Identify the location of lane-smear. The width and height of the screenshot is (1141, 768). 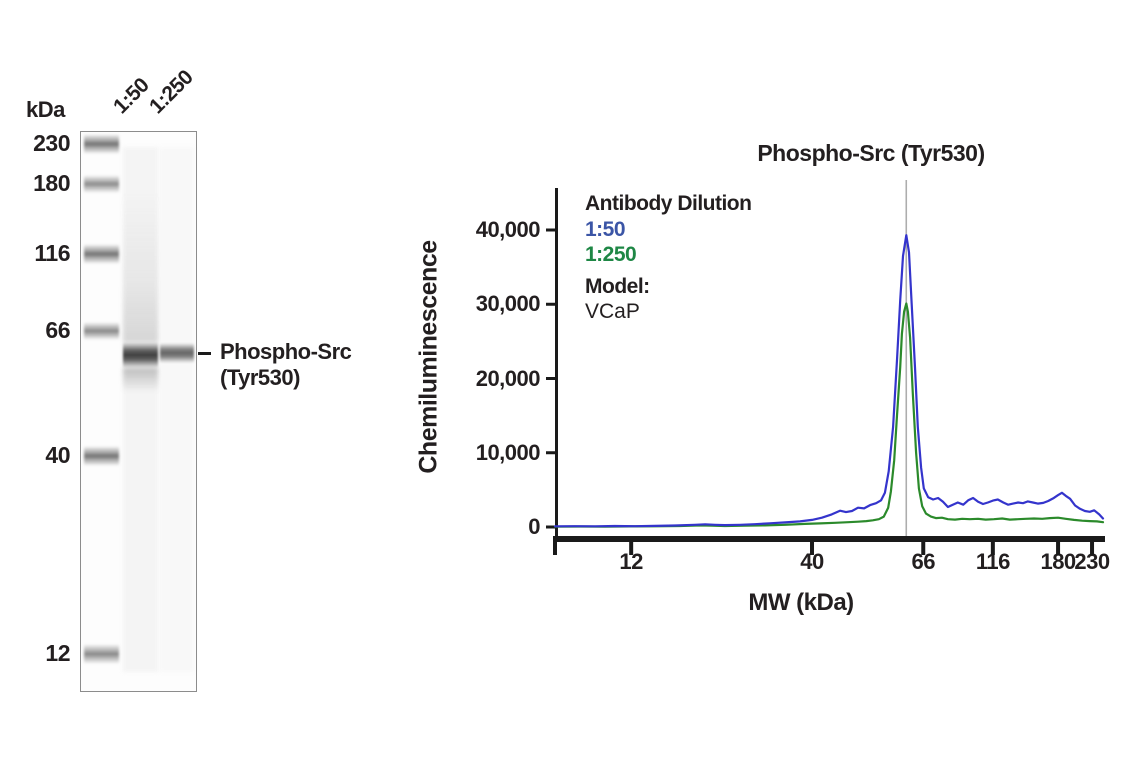
(140, 267).